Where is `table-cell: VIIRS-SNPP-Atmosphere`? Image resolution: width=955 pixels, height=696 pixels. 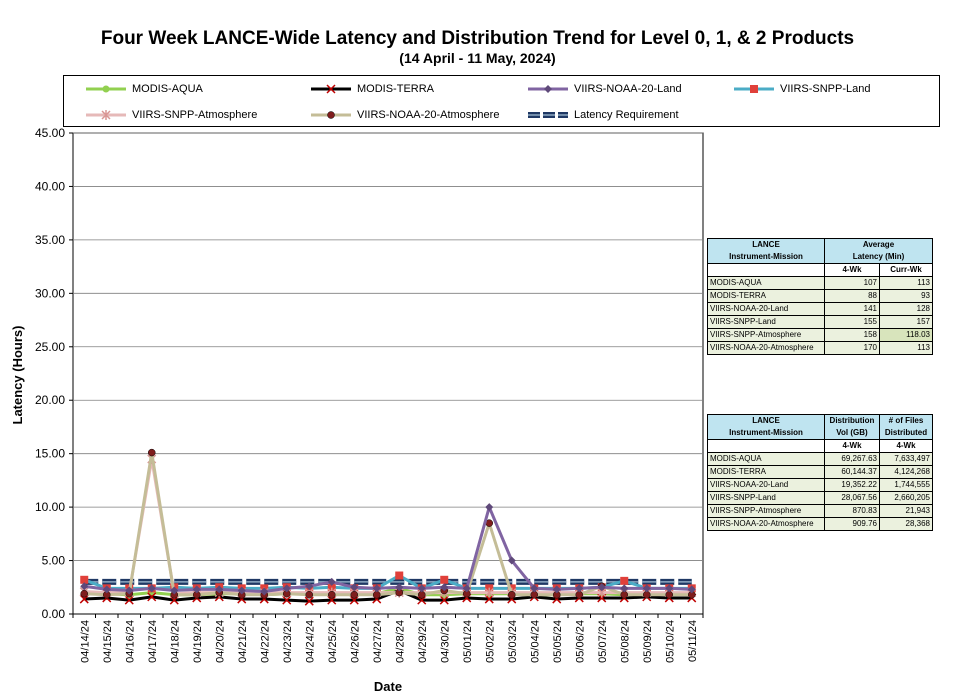
table-cell: VIIRS-SNPP-Atmosphere is located at coordinates (766, 511).